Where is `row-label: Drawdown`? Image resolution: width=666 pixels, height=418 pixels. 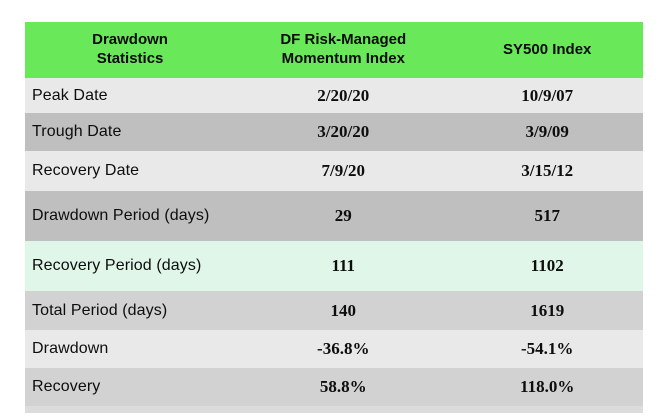
row-label: Drawdown is located at coordinates (70, 348).